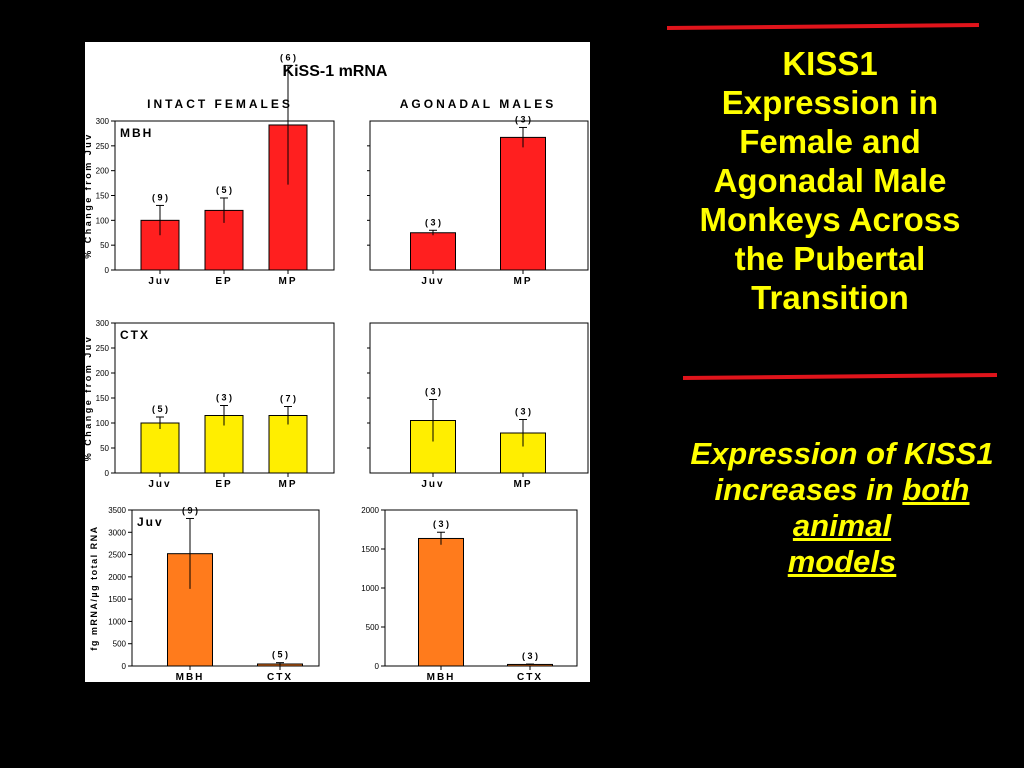  What do you see at coordinates (830, 141) in the screenshot?
I see `slide-title-line: Female and` at bounding box center [830, 141].